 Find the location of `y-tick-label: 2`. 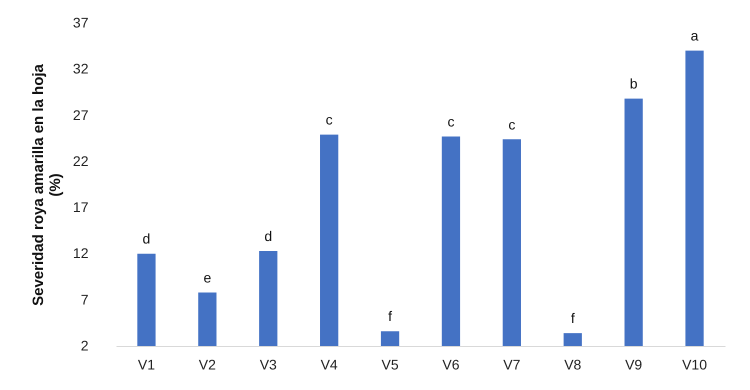

y-tick-label: 2 is located at coordinates (84, 346).